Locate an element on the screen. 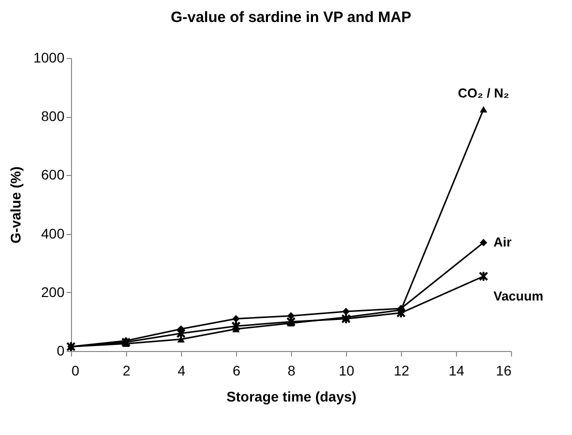 Image resolution: width=572 pixels, height=435 pixels. x-tick-label: 16 is located at coordinates (504, 370).